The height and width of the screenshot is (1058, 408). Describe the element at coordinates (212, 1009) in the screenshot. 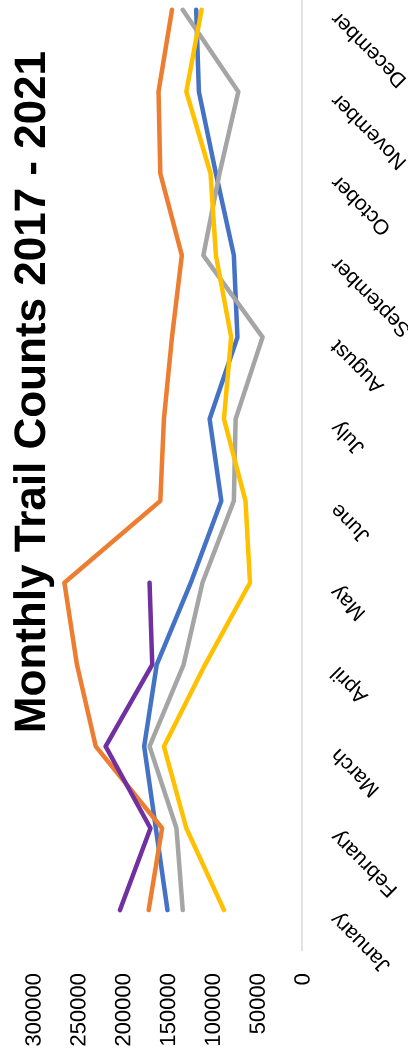

I see `x-tick-label: 100000` at that location.